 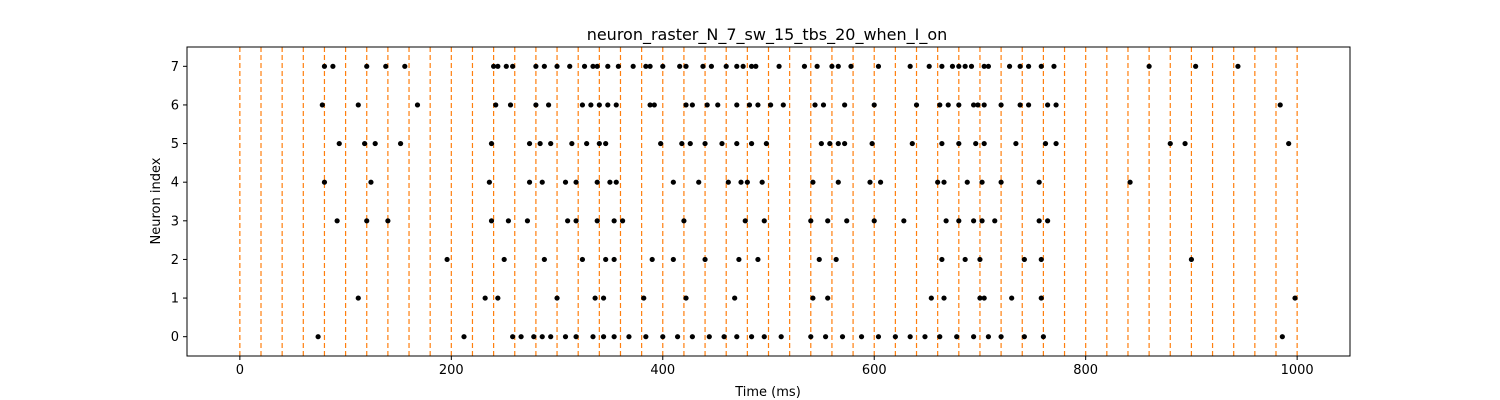 I want to click on chart-title: neuron_raster_N_7_sw_15_tbs_20_when_I_on, so click(x=767, y=35).